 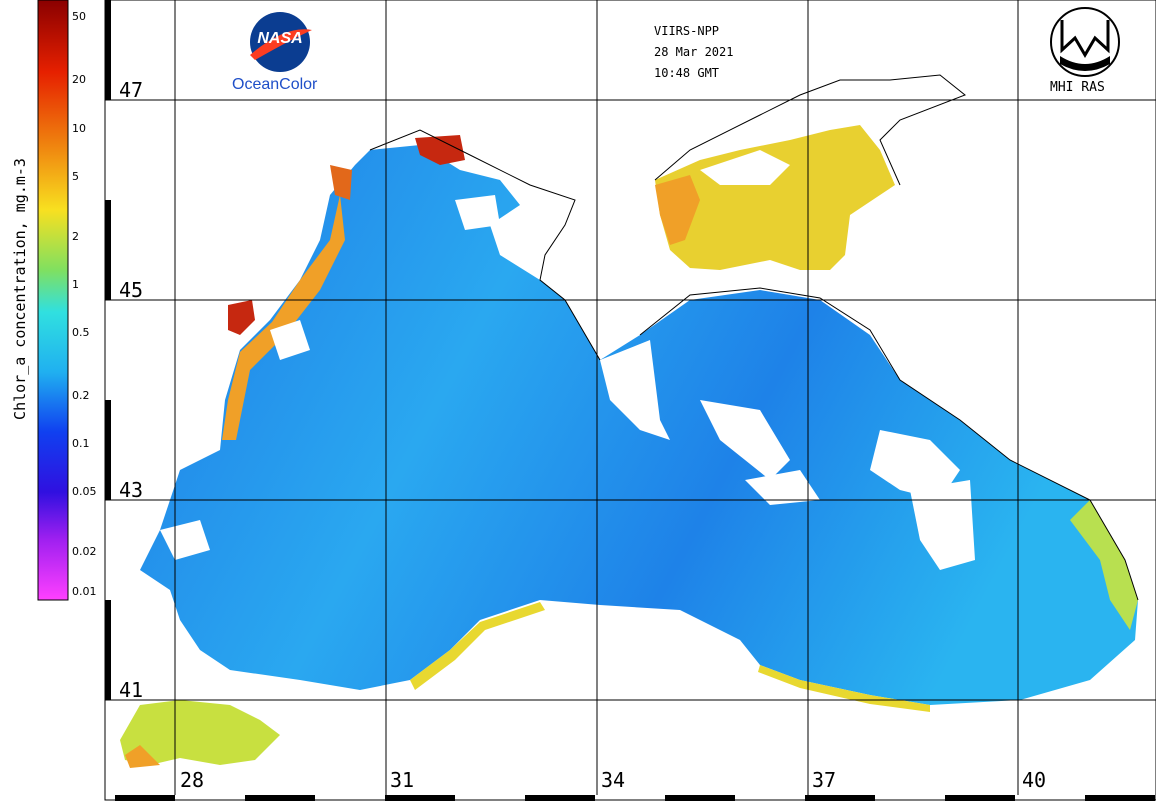 I want to click on nasa-swoosh, so click(x=281, y=44).